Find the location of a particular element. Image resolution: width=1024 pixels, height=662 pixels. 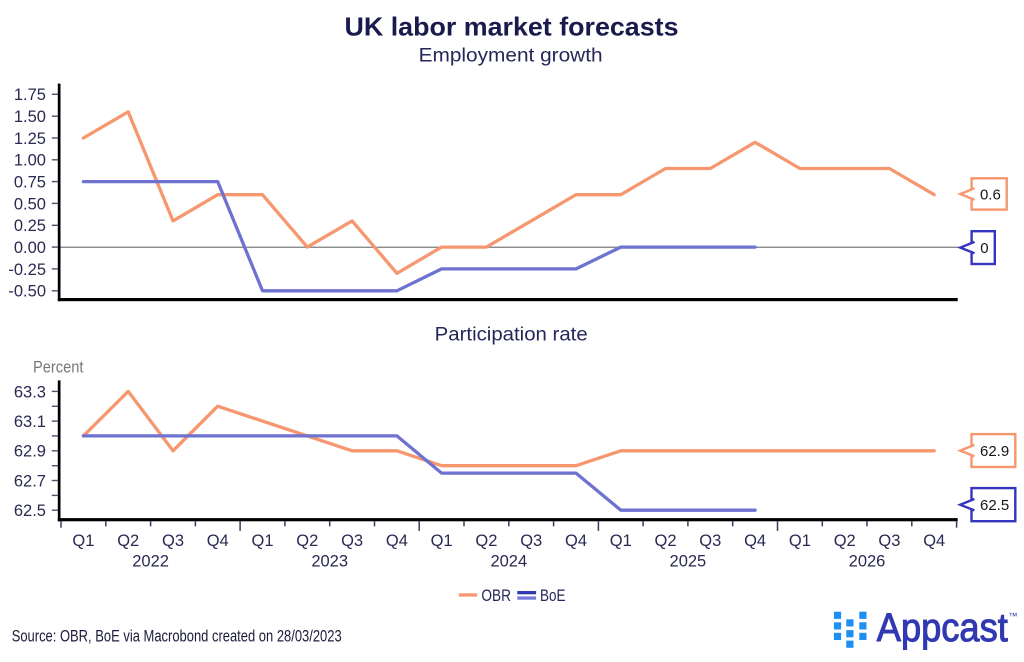

svg-text: UK labor market forecasts is located at coordinates (512, 27).